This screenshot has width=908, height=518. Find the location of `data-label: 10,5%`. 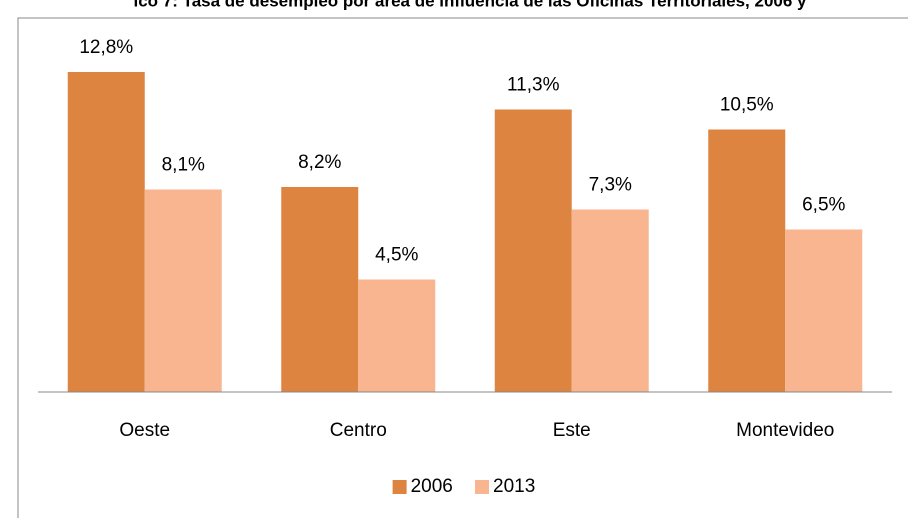

data-label: 10,5% is located at coordinates (747, 105).